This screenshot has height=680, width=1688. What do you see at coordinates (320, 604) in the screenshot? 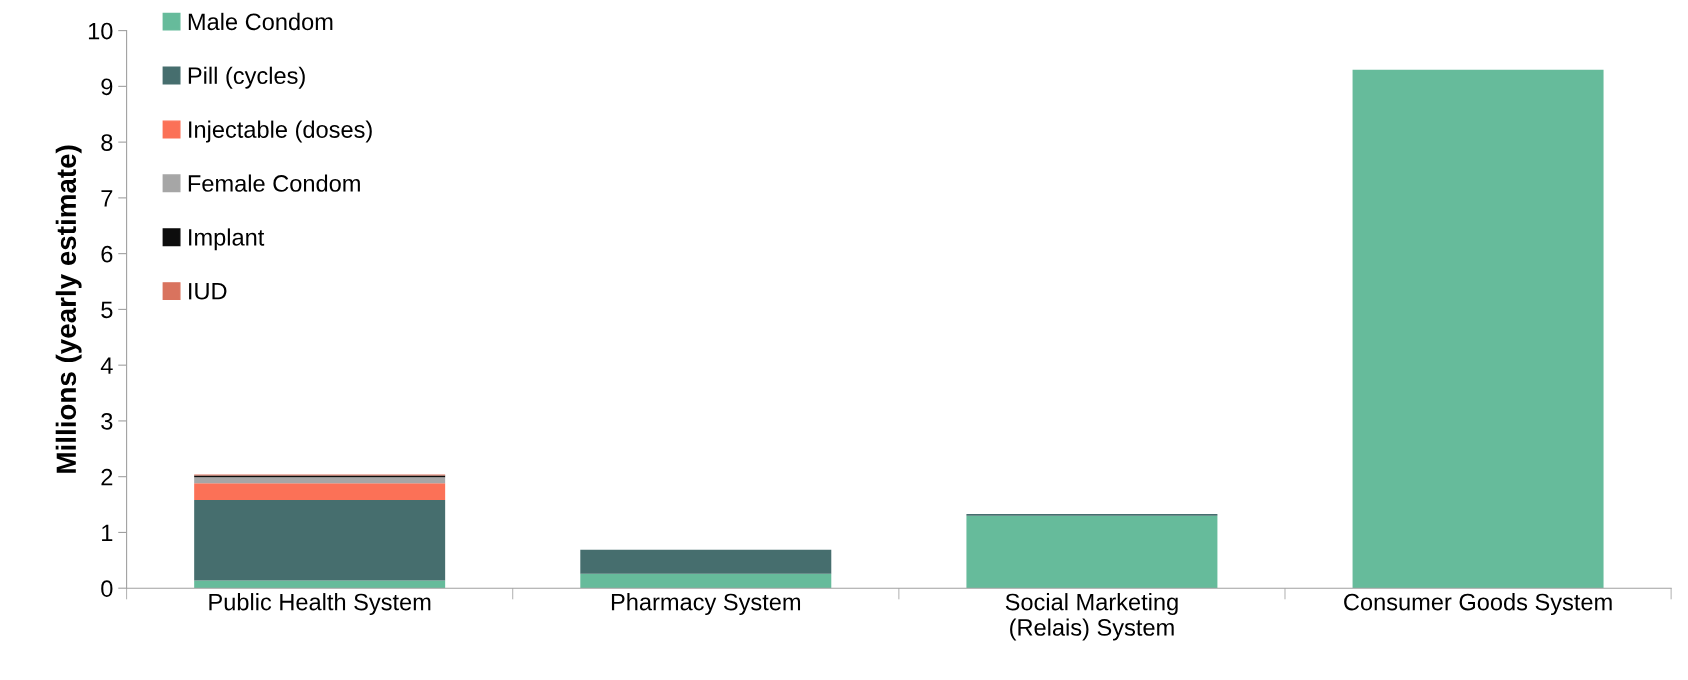
I see `x-tick-label: Public Health System` at bounding box center [320, 604].